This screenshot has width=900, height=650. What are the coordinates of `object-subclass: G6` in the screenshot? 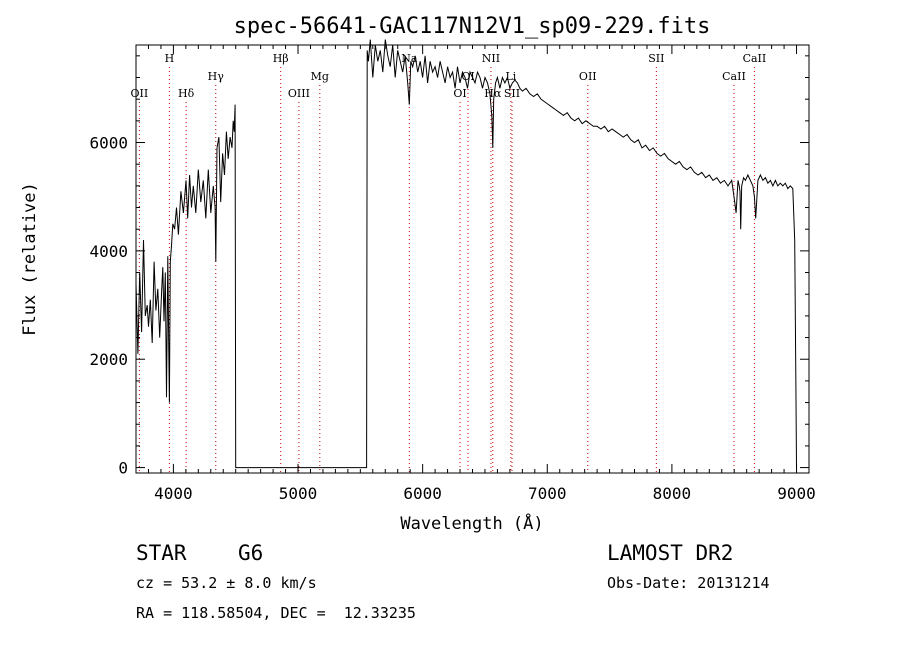 It's located at (251, 553).